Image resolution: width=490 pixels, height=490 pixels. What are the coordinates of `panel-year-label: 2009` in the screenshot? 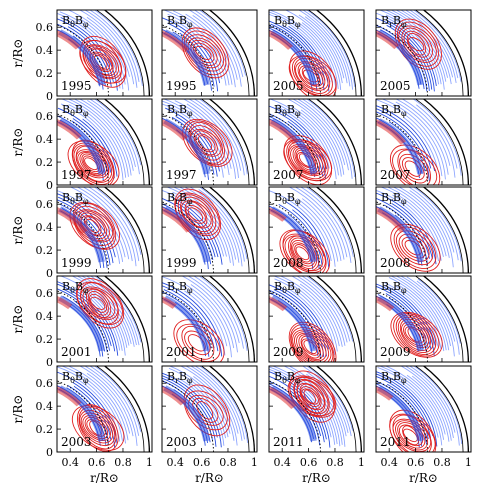 It's located at (288, 352).